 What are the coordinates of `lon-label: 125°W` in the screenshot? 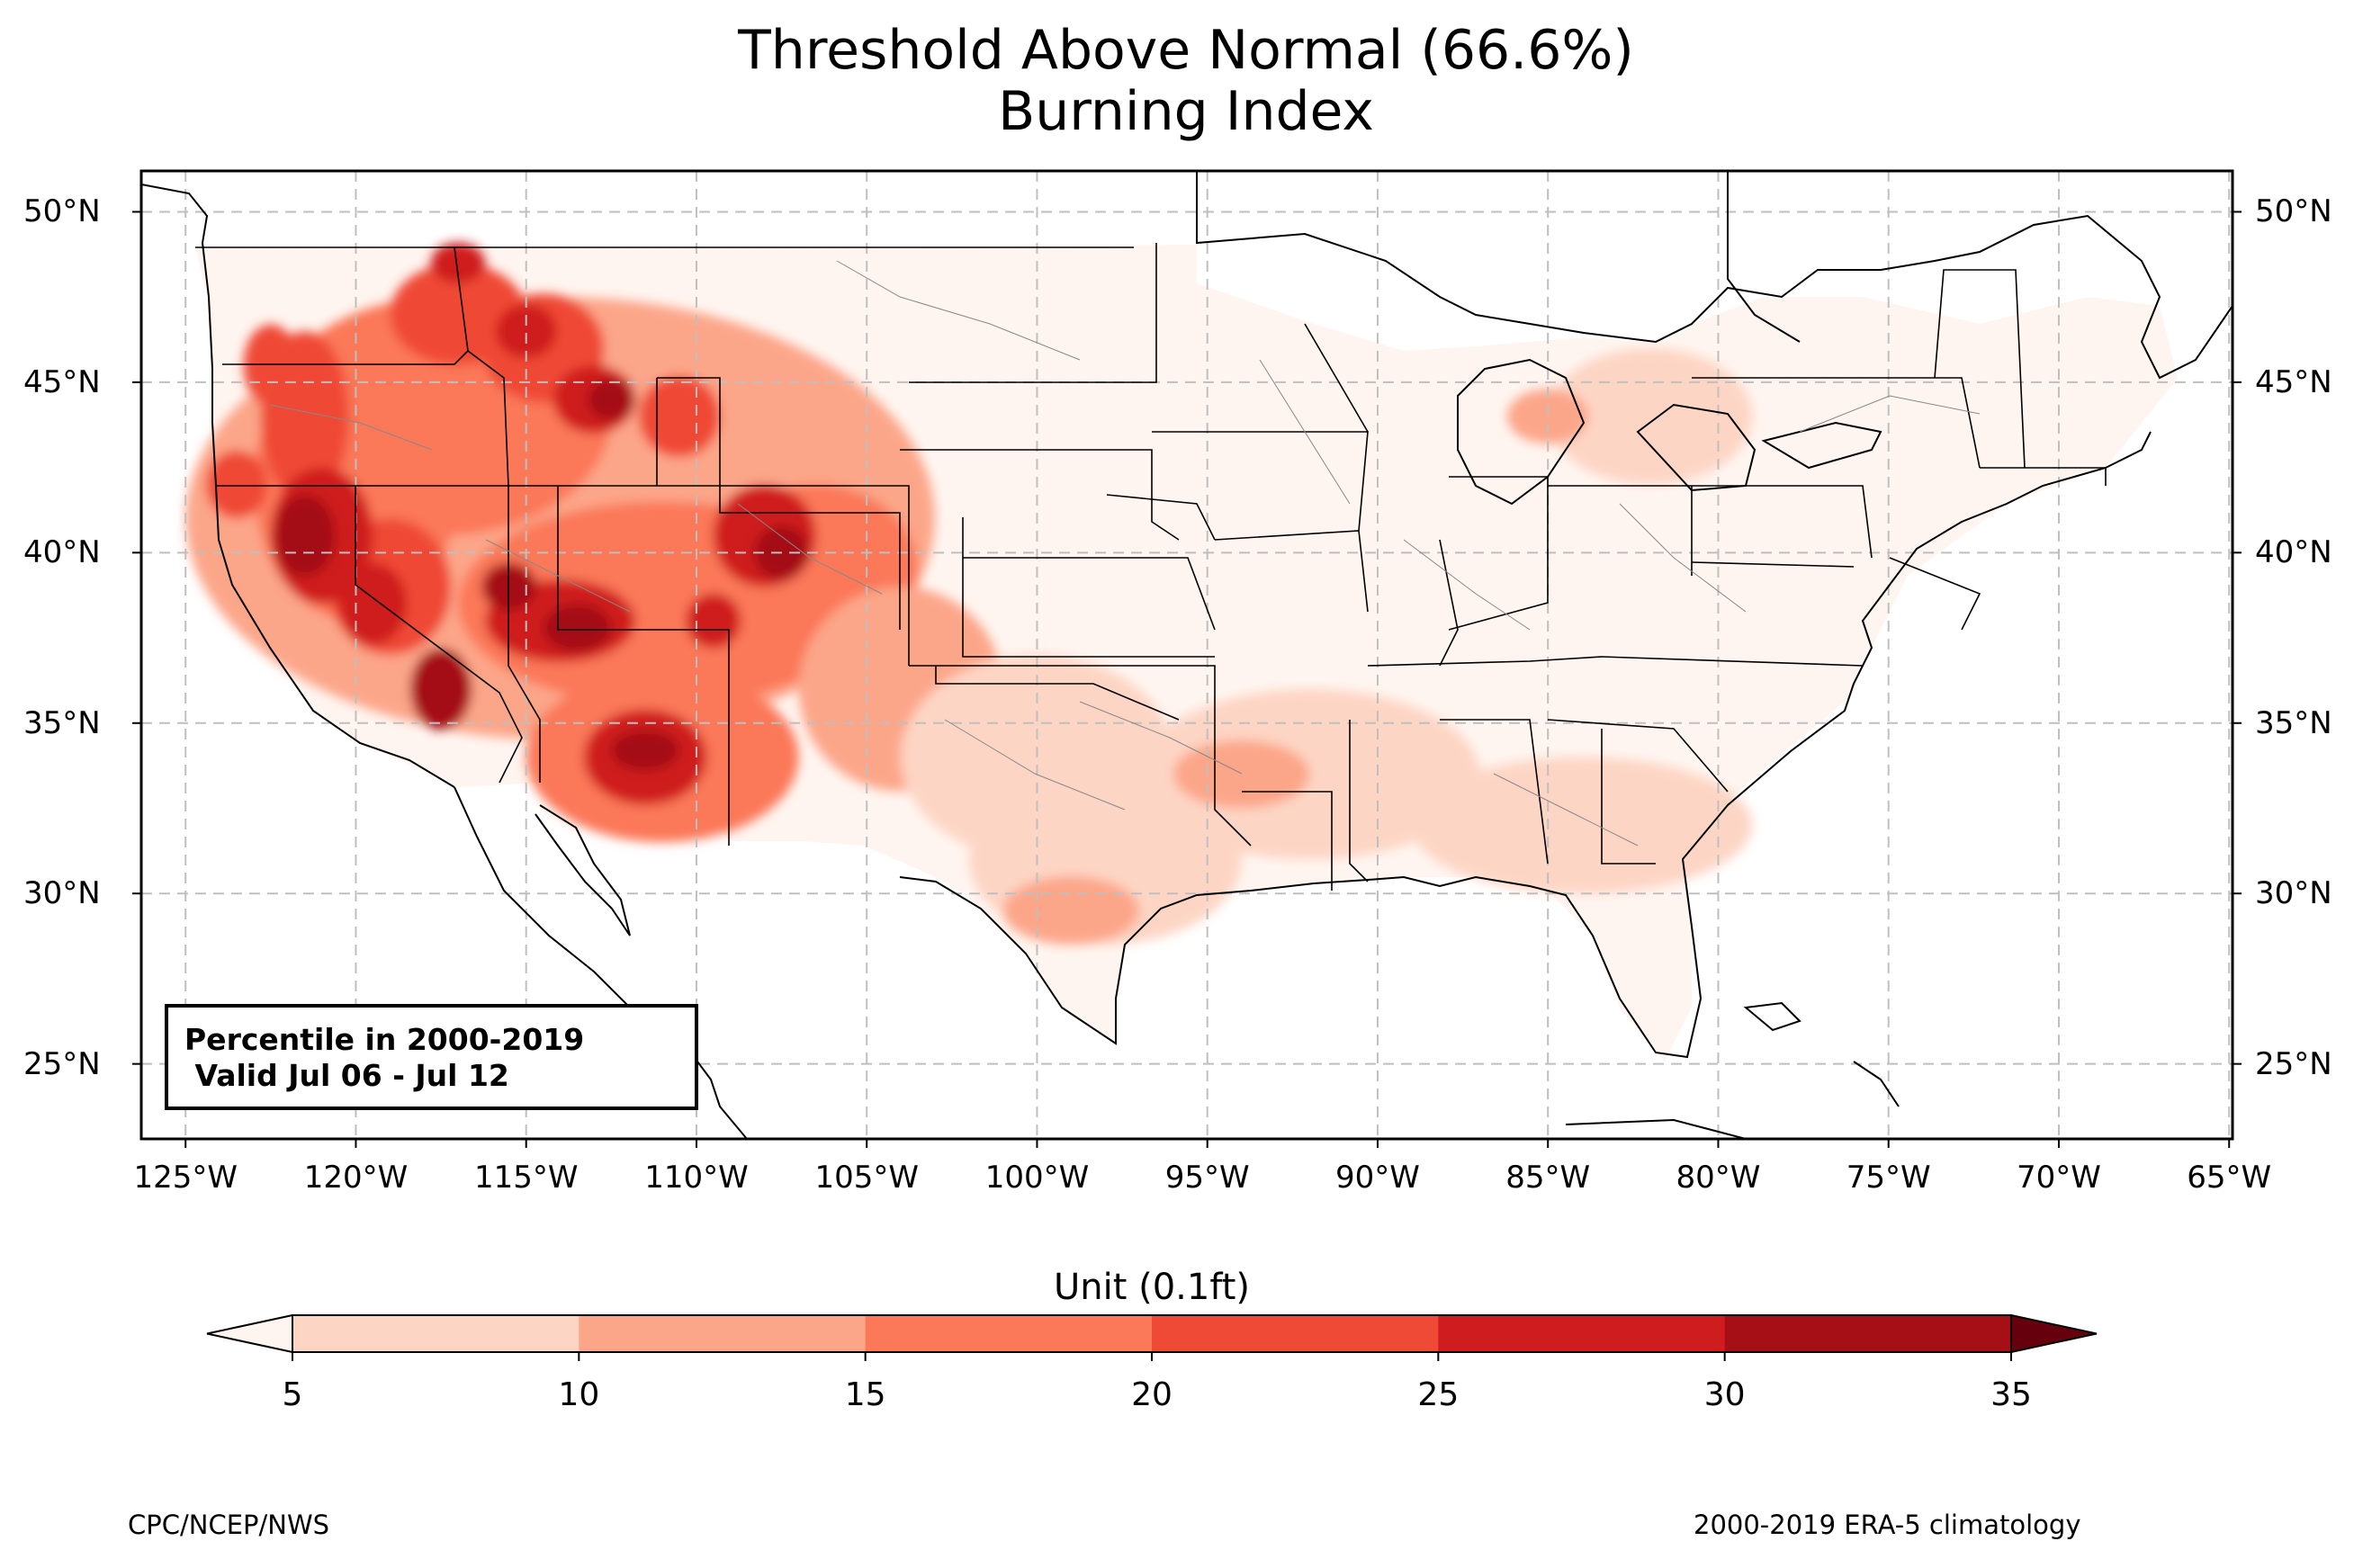 It's located at (185, 1178).